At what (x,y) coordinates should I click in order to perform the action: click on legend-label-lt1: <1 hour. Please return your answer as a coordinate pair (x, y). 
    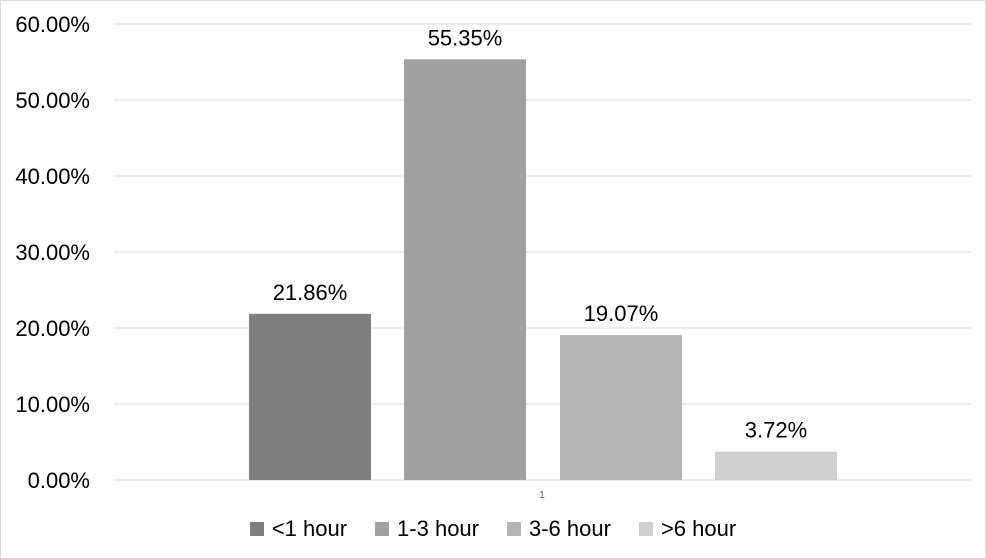
    Looking at the image, I should click on (309, 528).